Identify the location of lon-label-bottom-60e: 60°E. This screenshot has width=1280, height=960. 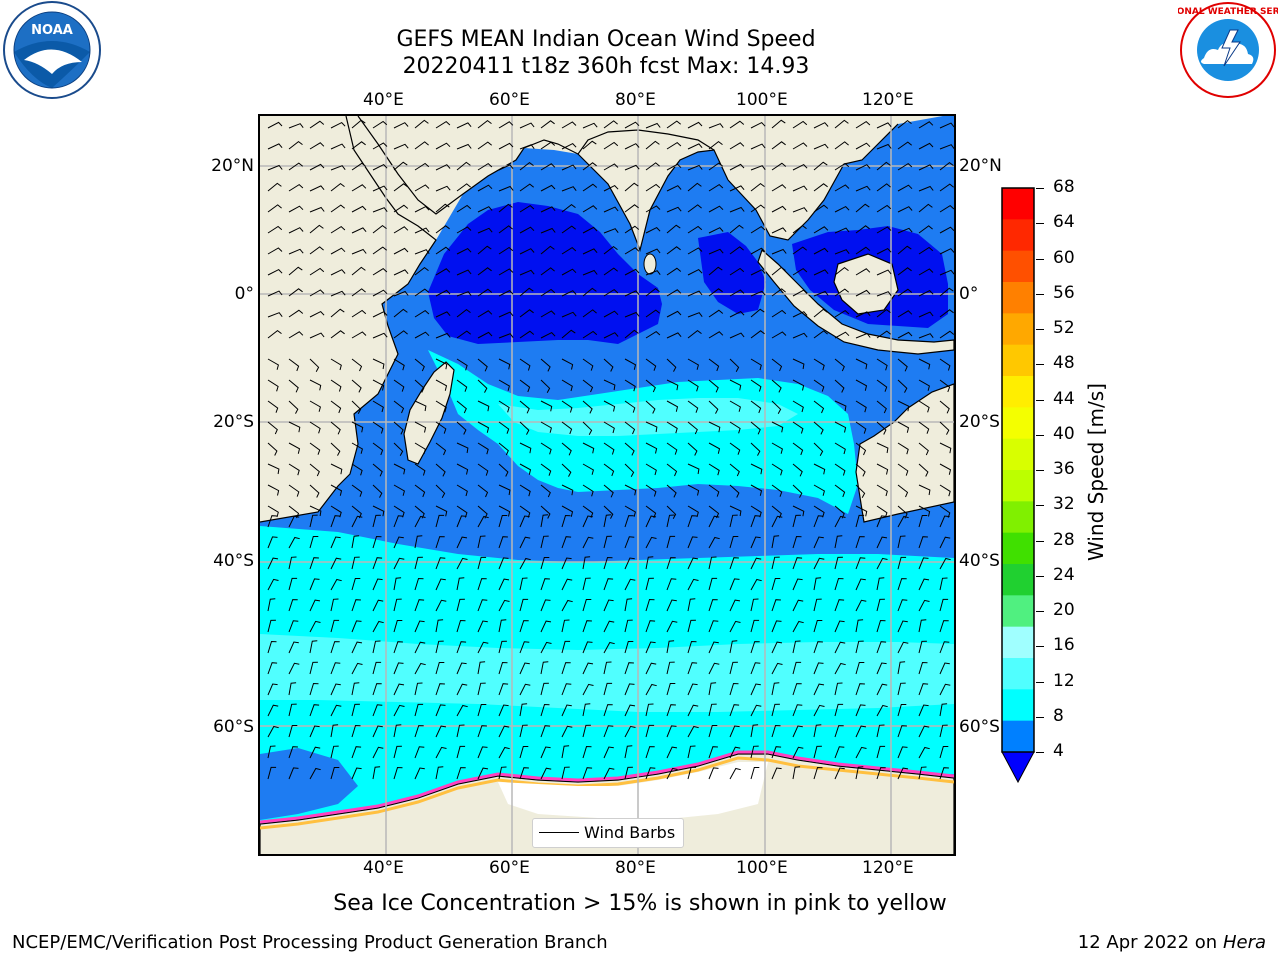
(509, 868).